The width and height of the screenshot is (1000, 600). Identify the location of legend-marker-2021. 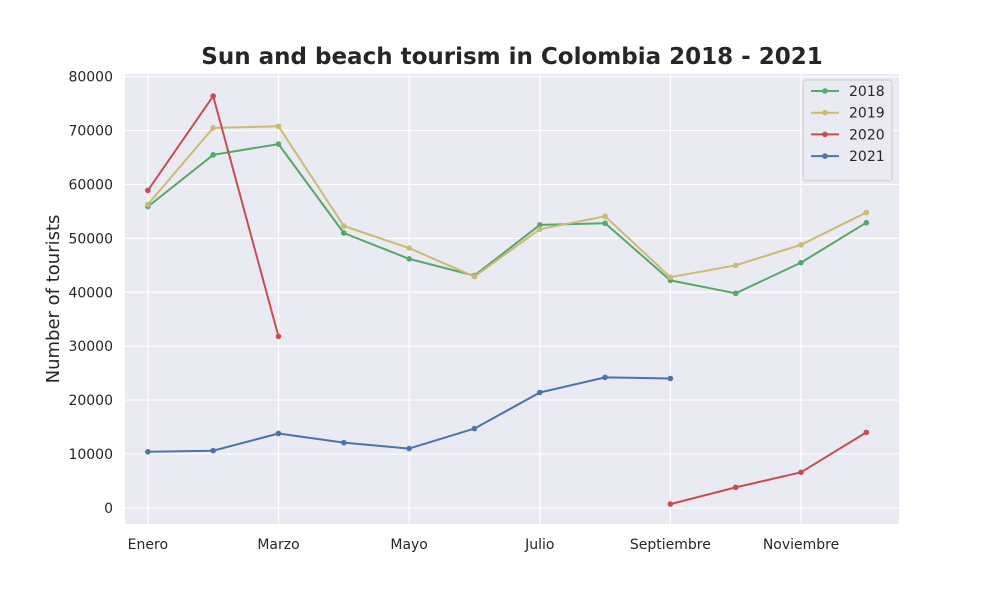
(825, 156).